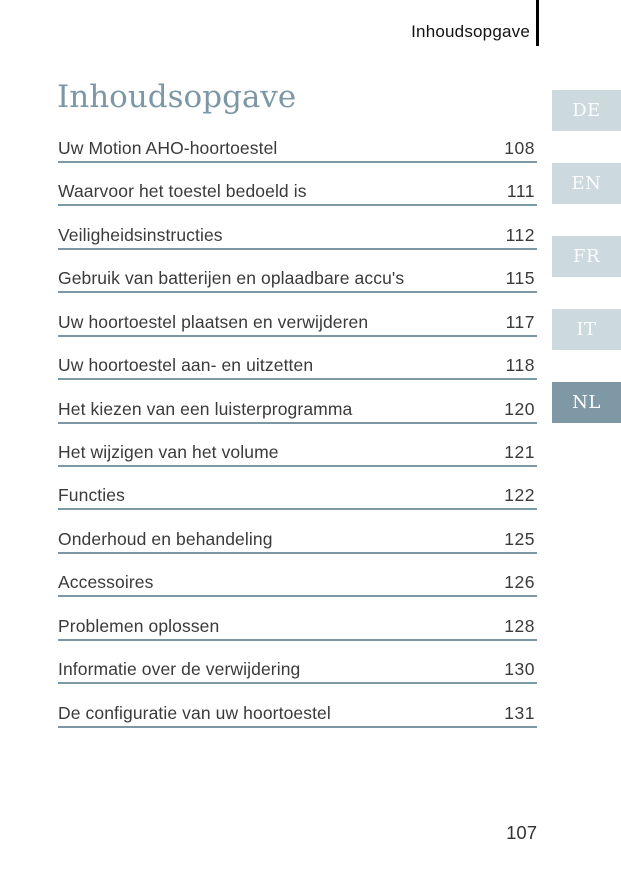 This screenshot has height=875, width=621. Describe the element at coordinates (297, 532) in the screenshot. I see `toc-entry: Onderhoud en behandeling 125` at that location.